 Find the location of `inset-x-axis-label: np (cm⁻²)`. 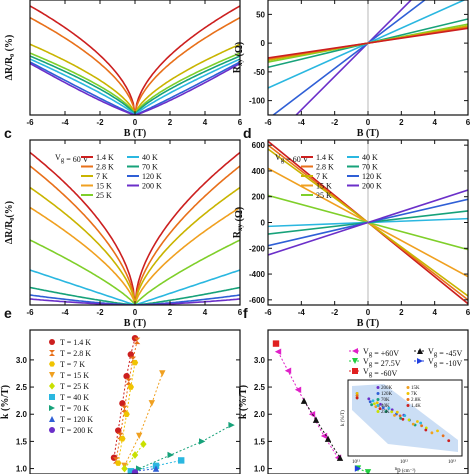

inset-x-axis-label: np (cm⁻²) is located at coordinates (405, 470).